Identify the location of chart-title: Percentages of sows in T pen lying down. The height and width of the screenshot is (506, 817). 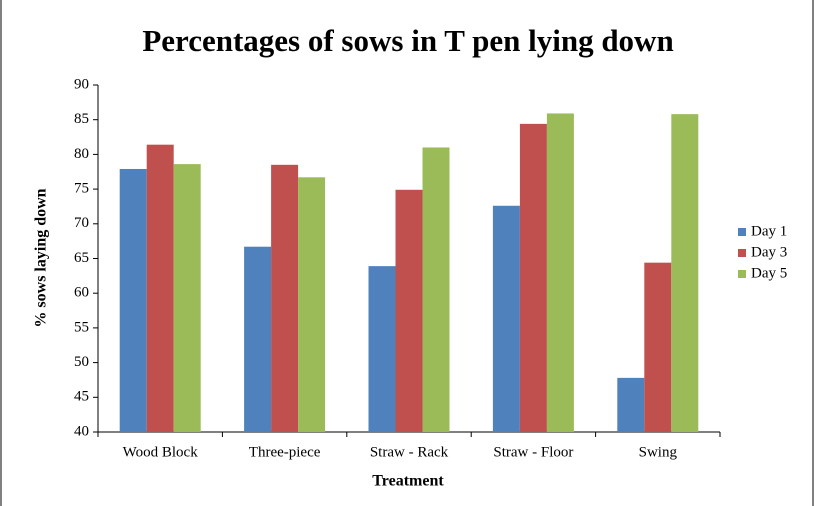
(407, 40).